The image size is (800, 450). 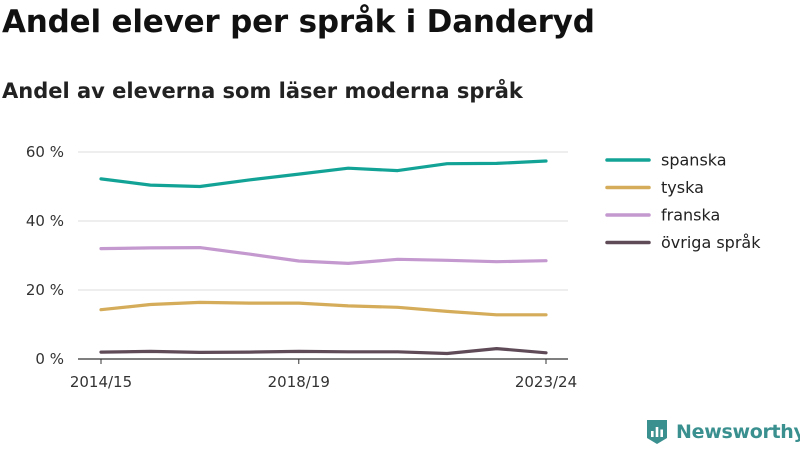 I want to click on y-tick-label: 20 %, so click(x=45, y=290).